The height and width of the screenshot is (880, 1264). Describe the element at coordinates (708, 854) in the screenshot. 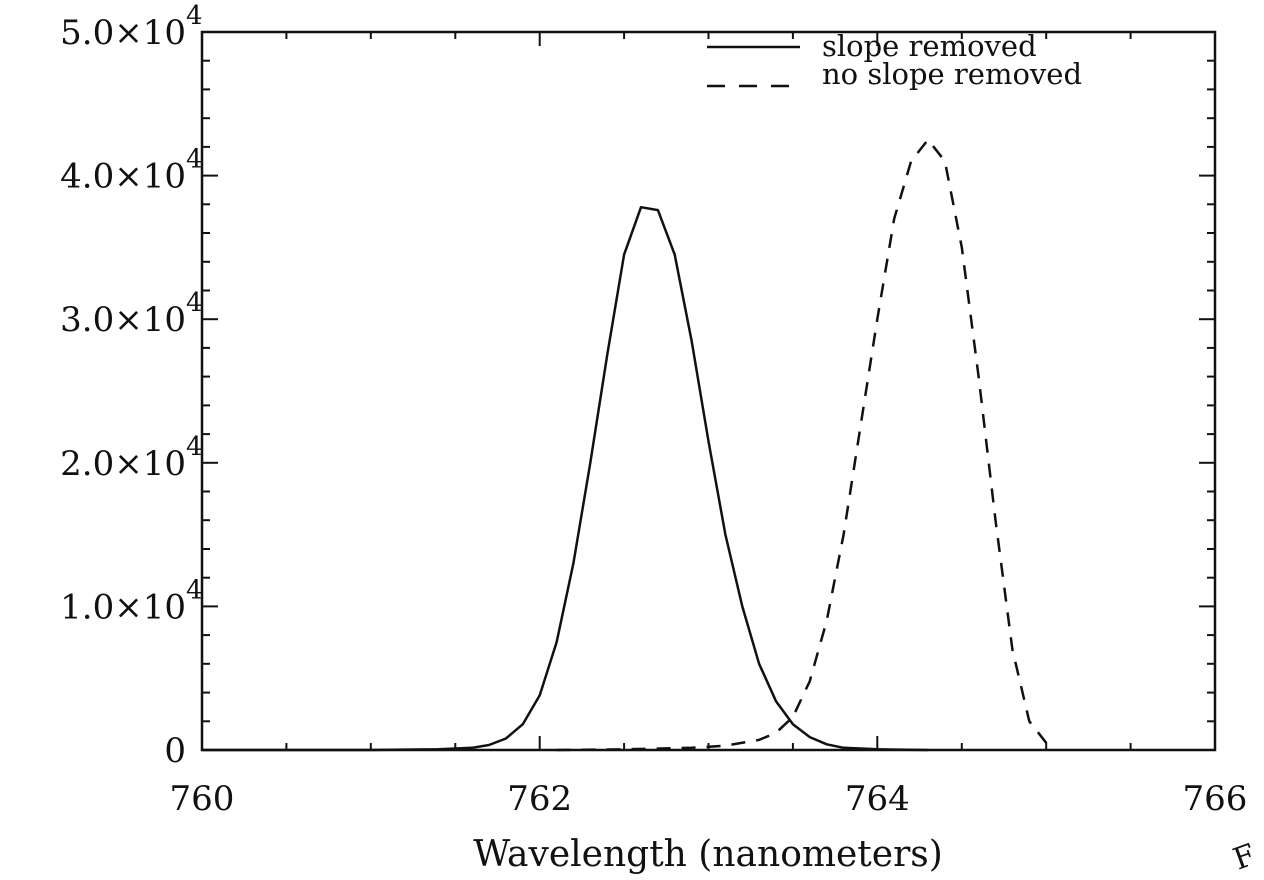

I see `x-axis-label: Wavelength (nanometers)` at that location.